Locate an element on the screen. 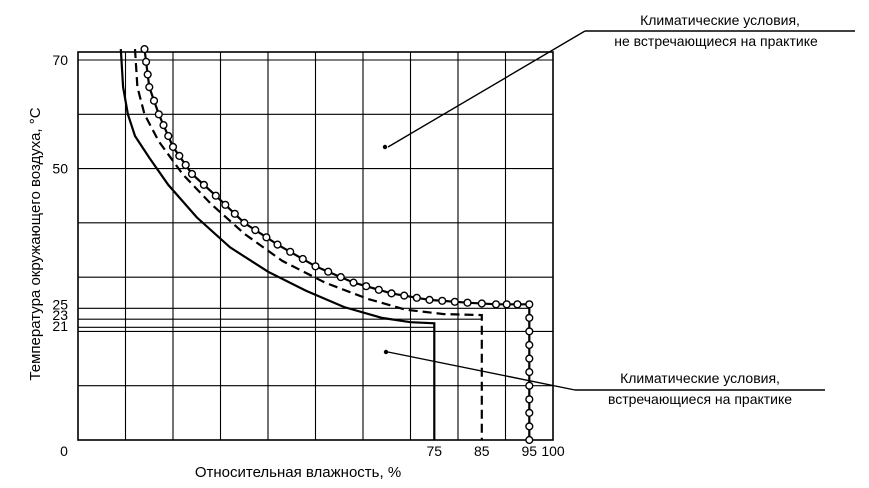 Image resolution: width=869 pixels, height=488 pixels. y-axis-label: Температура окружающего воздуха, °C is located at coordinates (35, 243).